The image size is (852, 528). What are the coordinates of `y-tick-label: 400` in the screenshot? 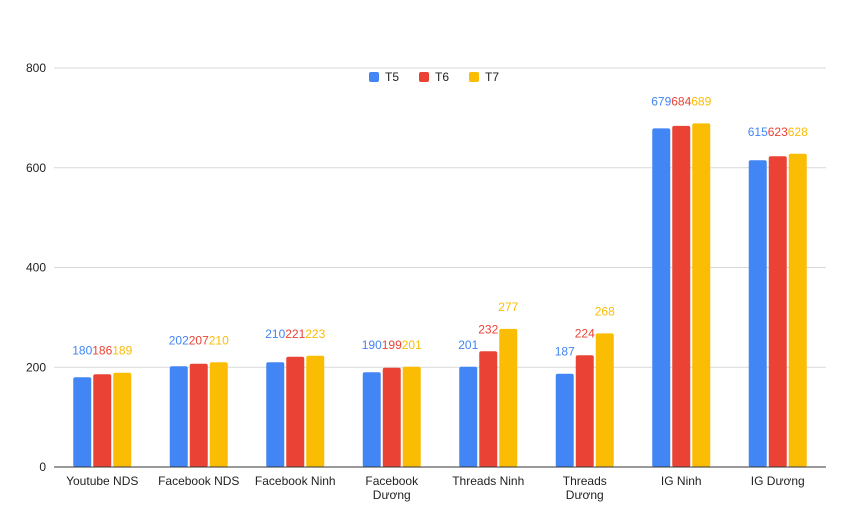 It's located at (36, 268).